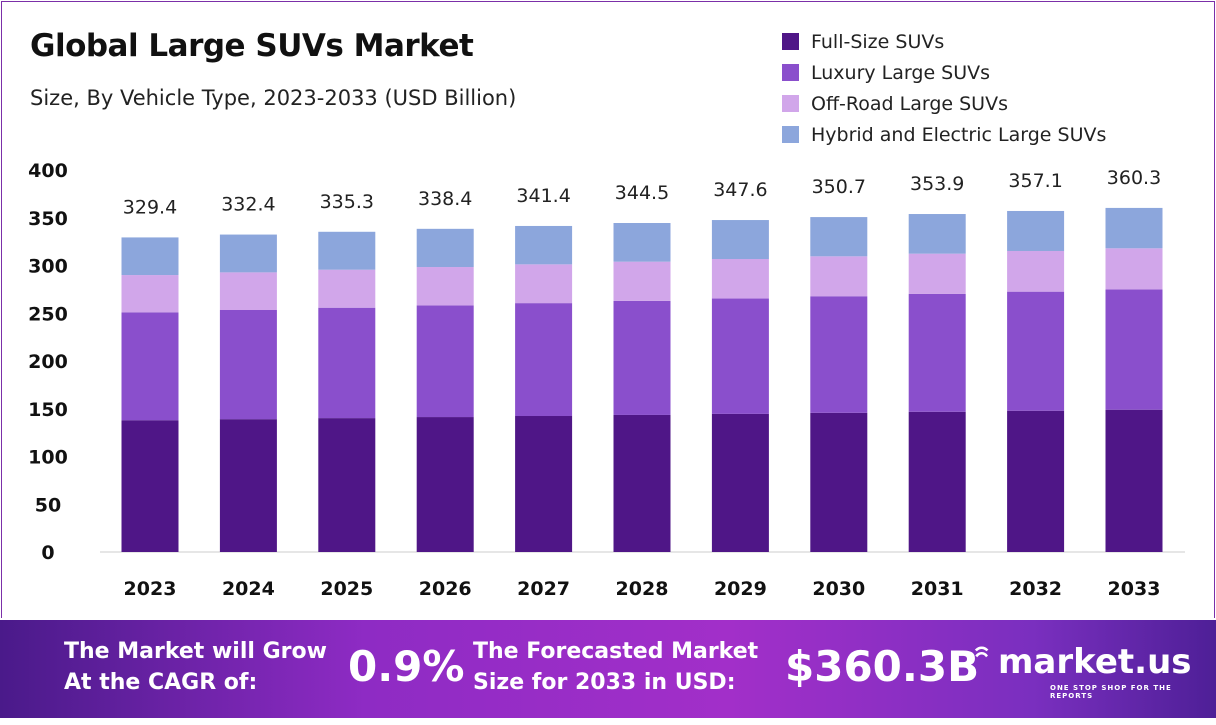 The height and width of the screenshot is (725, 1216). Describe the element at coordinates (543, 589) in the screenshot. I see `x-tick-label: 2027` at that location.